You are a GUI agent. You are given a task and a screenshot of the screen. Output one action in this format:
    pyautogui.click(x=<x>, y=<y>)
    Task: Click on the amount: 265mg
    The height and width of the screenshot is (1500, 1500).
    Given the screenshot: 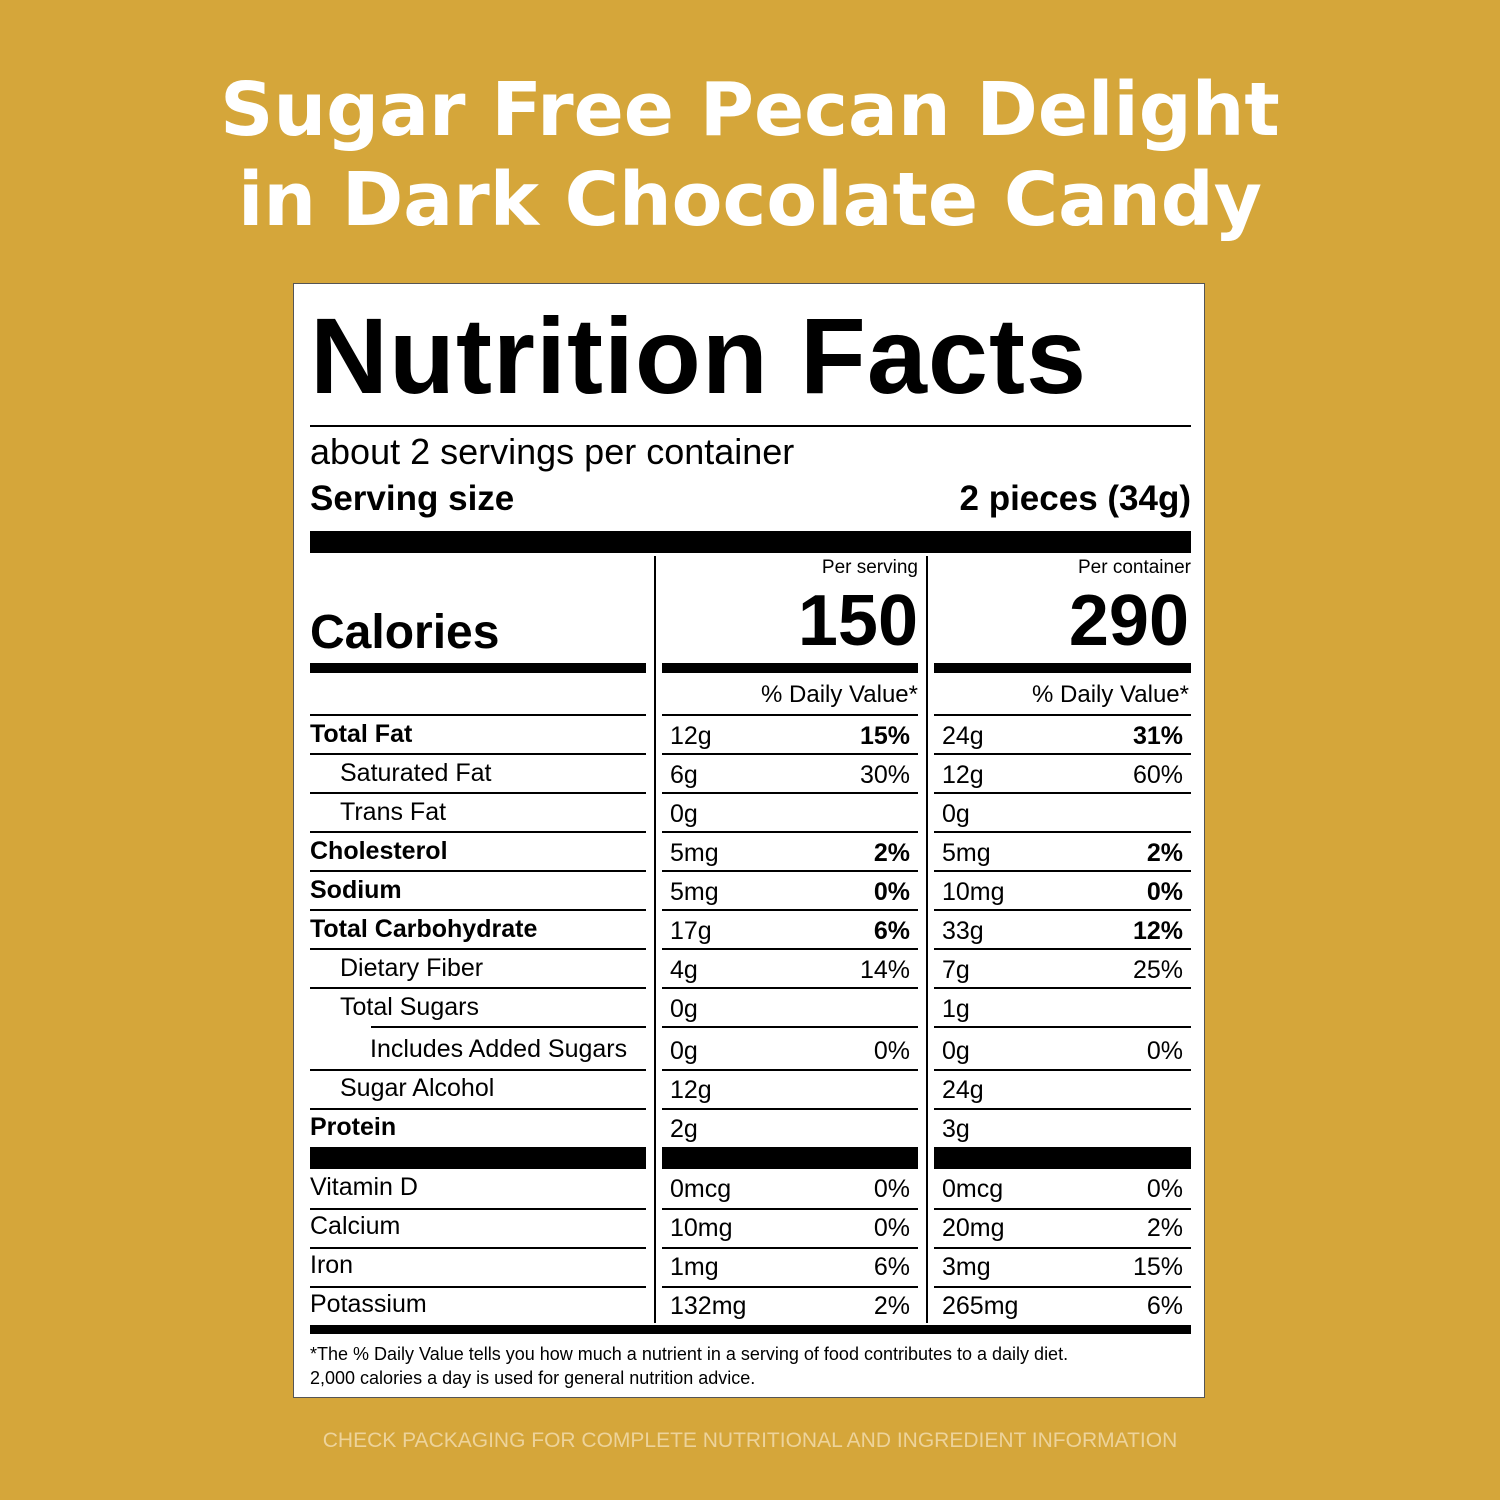 What is the action you would take?
    pyautogui.click(x=980, y=1305)
    